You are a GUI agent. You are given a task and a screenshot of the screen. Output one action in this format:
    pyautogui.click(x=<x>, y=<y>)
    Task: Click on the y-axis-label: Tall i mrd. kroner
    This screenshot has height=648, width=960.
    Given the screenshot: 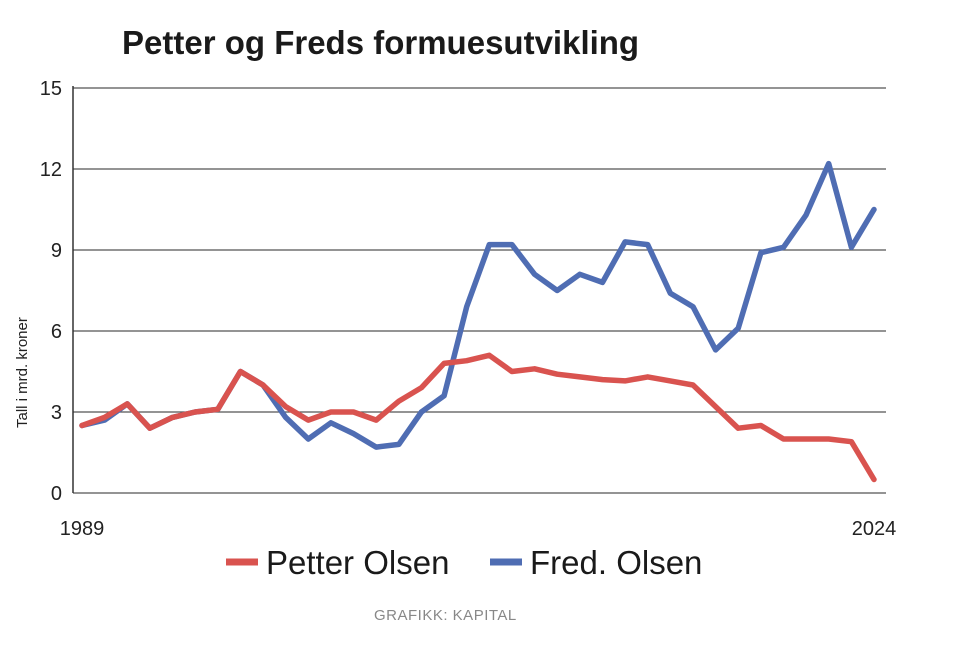 What is the action you would take?
    pyautogui.click(x=22, y=372)
    